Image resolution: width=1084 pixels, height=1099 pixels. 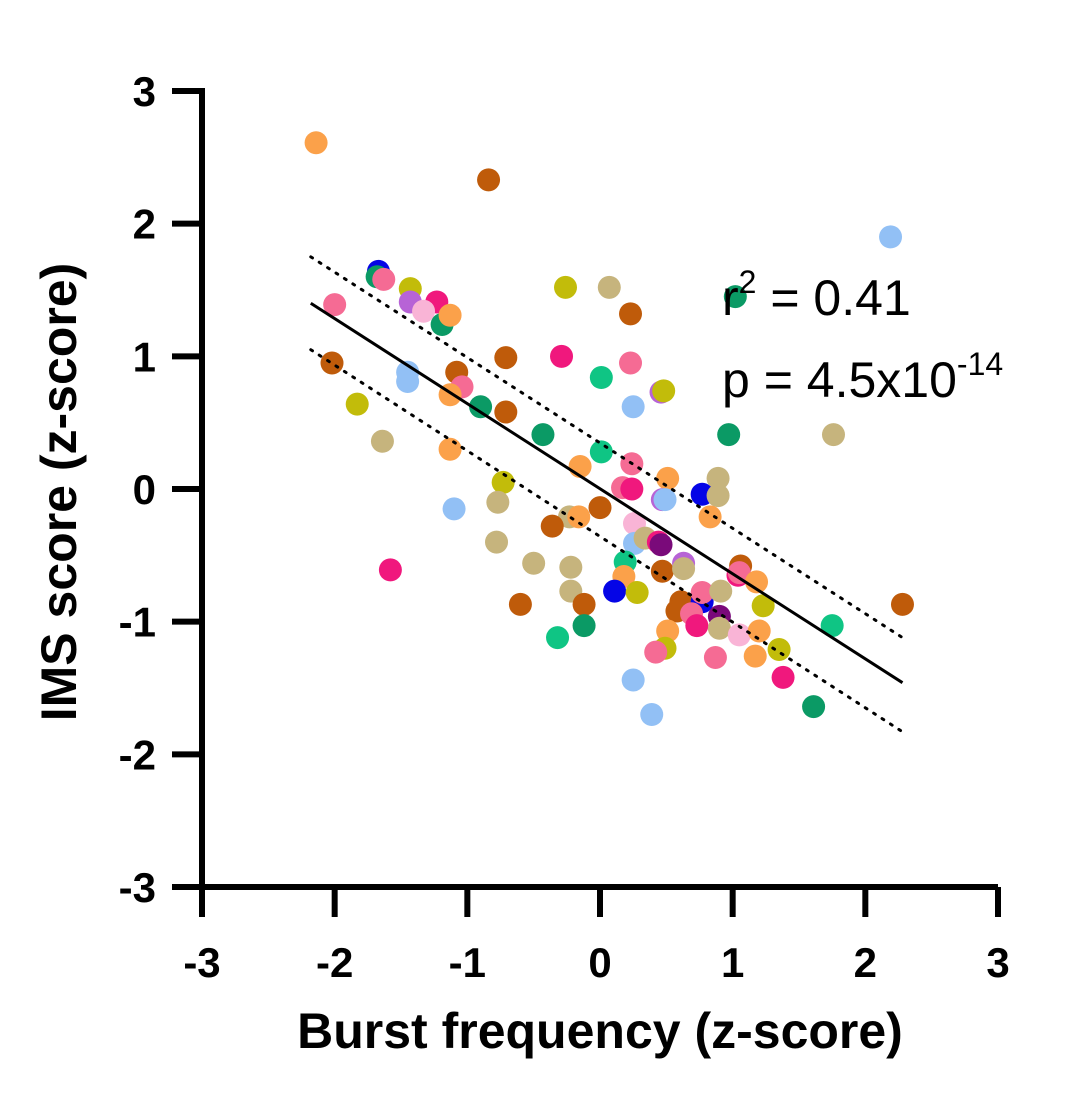 What do you see at coordinates (865, 962) in the screenshot?
I see `x-tick-label: 2` at bounding box center [865, 962].